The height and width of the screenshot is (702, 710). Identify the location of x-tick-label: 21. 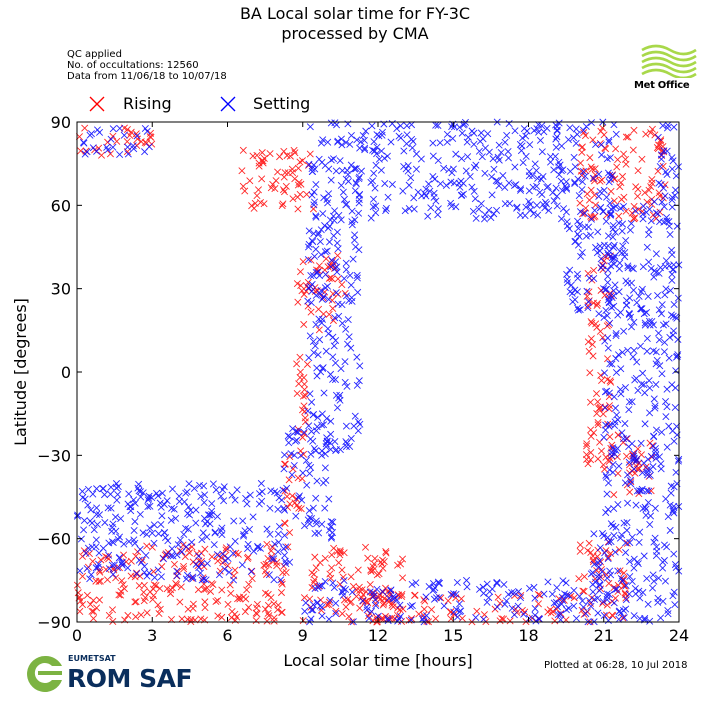
(604, 635).